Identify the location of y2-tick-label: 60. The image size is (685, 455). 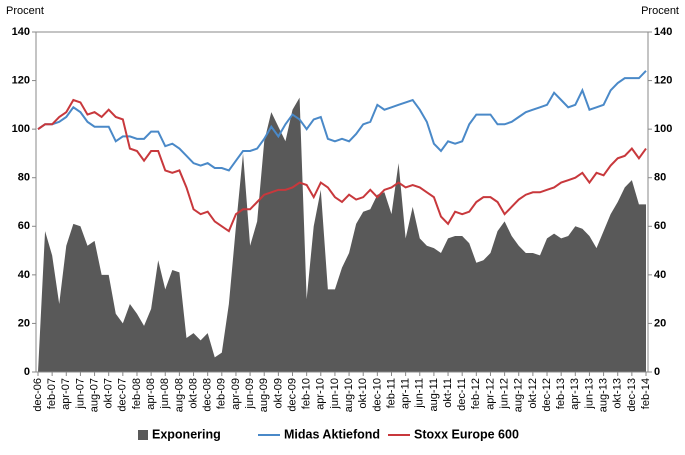
(660, 226).